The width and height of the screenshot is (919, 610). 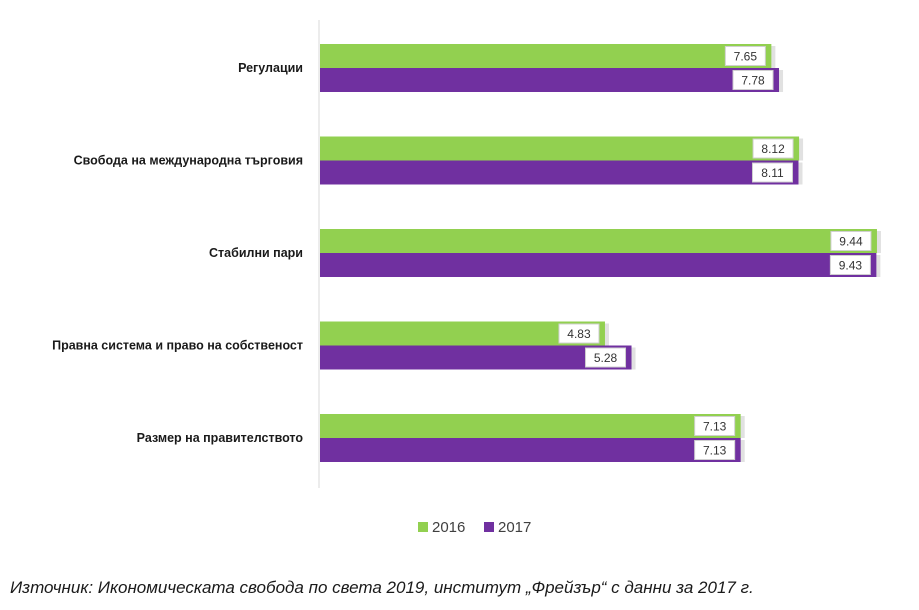 I want to click on data-label: 5.28, so click(x=606, y=358).